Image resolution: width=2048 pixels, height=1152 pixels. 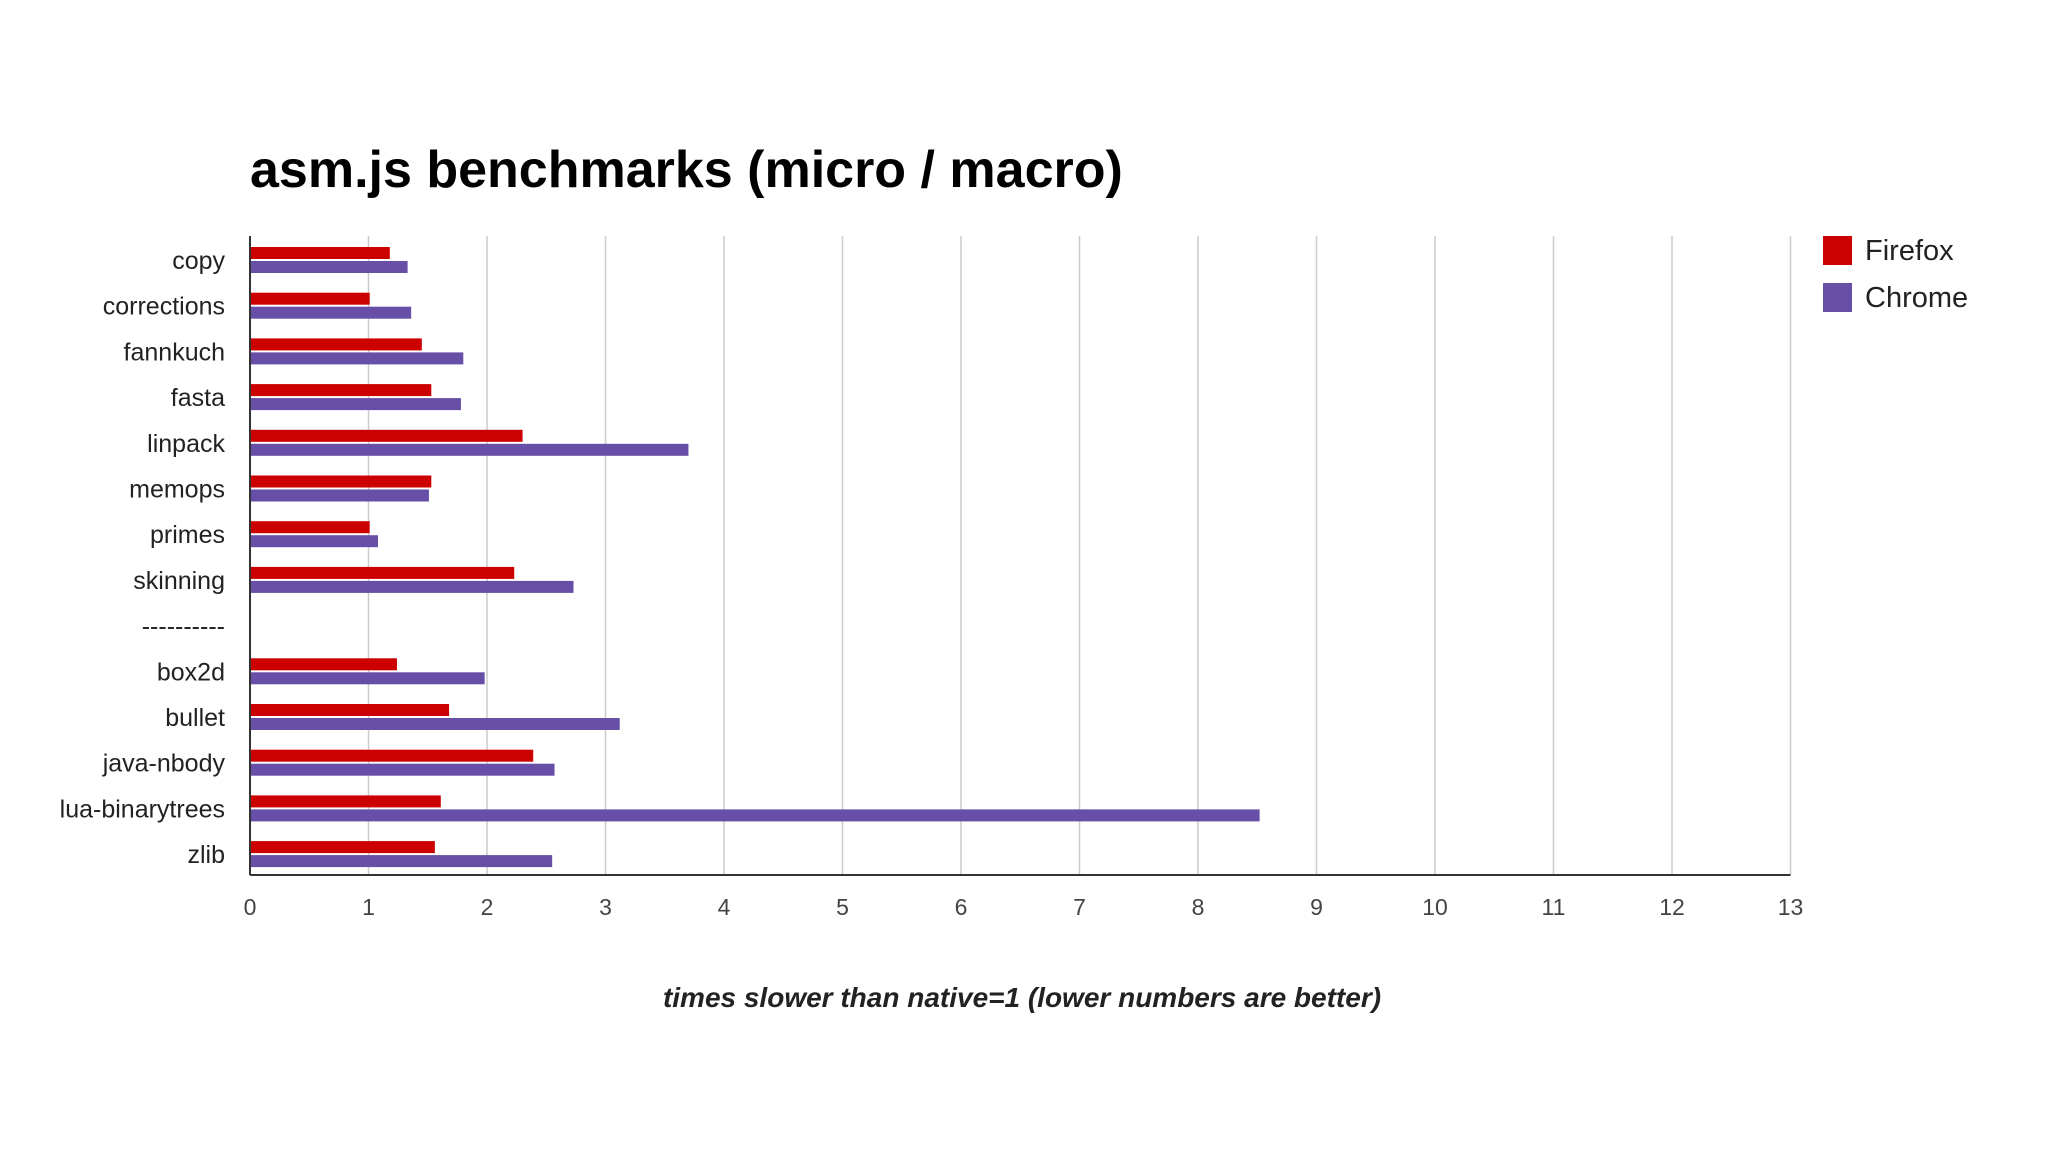 What do you see at coordinates (310, 527) in the screenshot?
I see `bar-firefox-primes` at bounding box center [310, 527].